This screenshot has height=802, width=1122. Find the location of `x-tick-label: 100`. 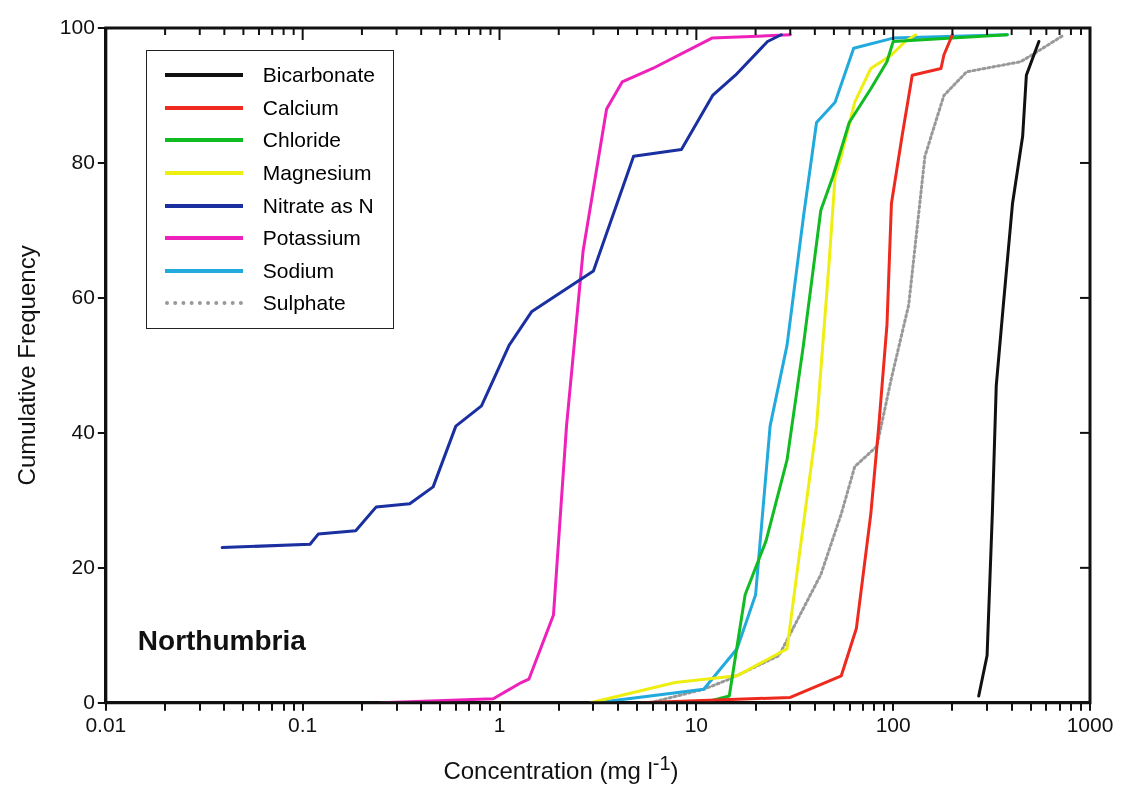

x-tick-label: 100 is located at coordinates (893, 725).